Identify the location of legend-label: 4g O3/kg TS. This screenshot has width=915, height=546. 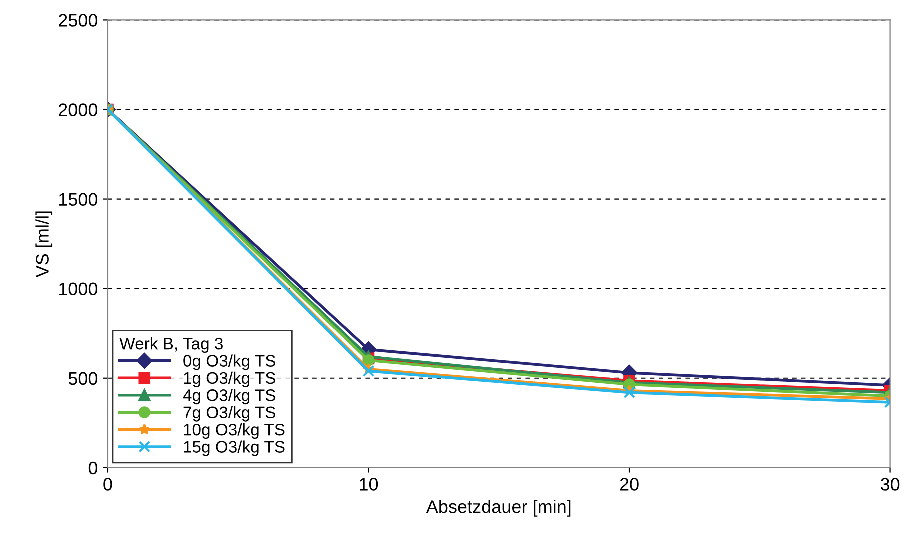
(229, 397).